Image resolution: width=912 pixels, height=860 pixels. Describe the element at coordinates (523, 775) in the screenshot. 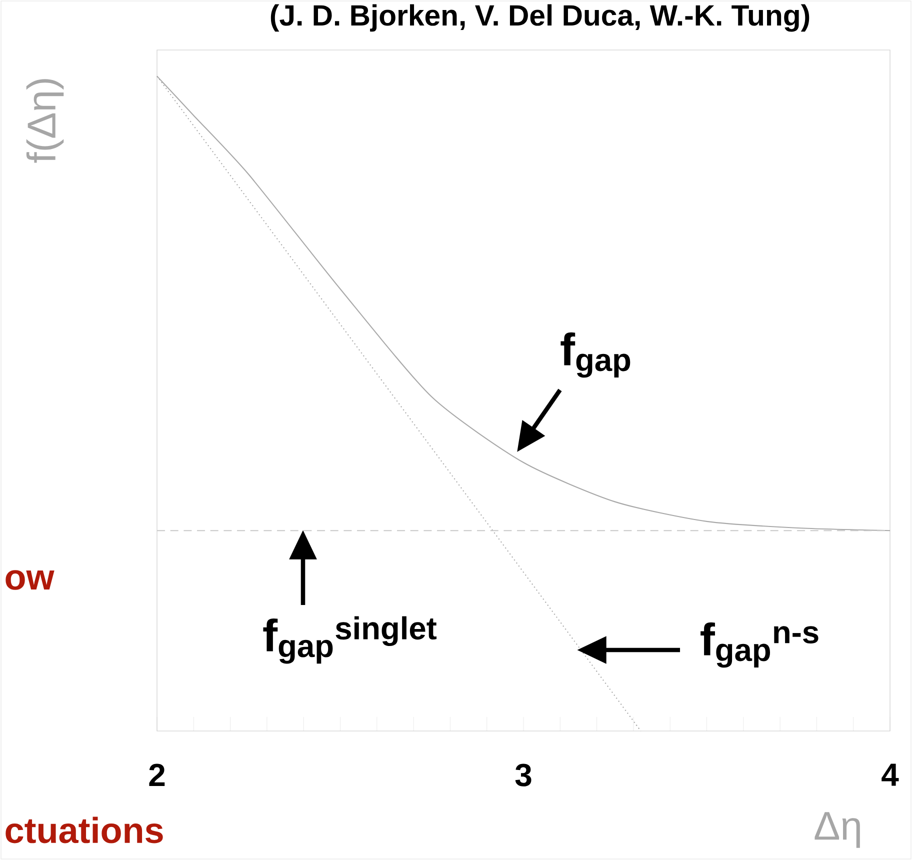

I see `x-tick-label: 3` at that location.